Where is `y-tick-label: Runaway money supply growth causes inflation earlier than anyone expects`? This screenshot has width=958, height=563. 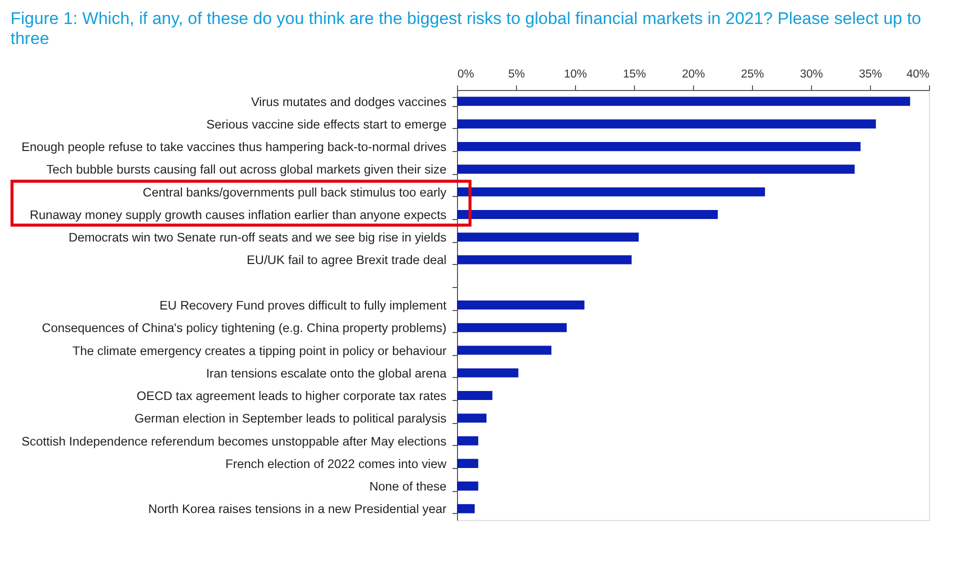
y-tick-label: Runaway money supply growth causes inflation earlier than anyone expects is located at coordinates (238, 215).